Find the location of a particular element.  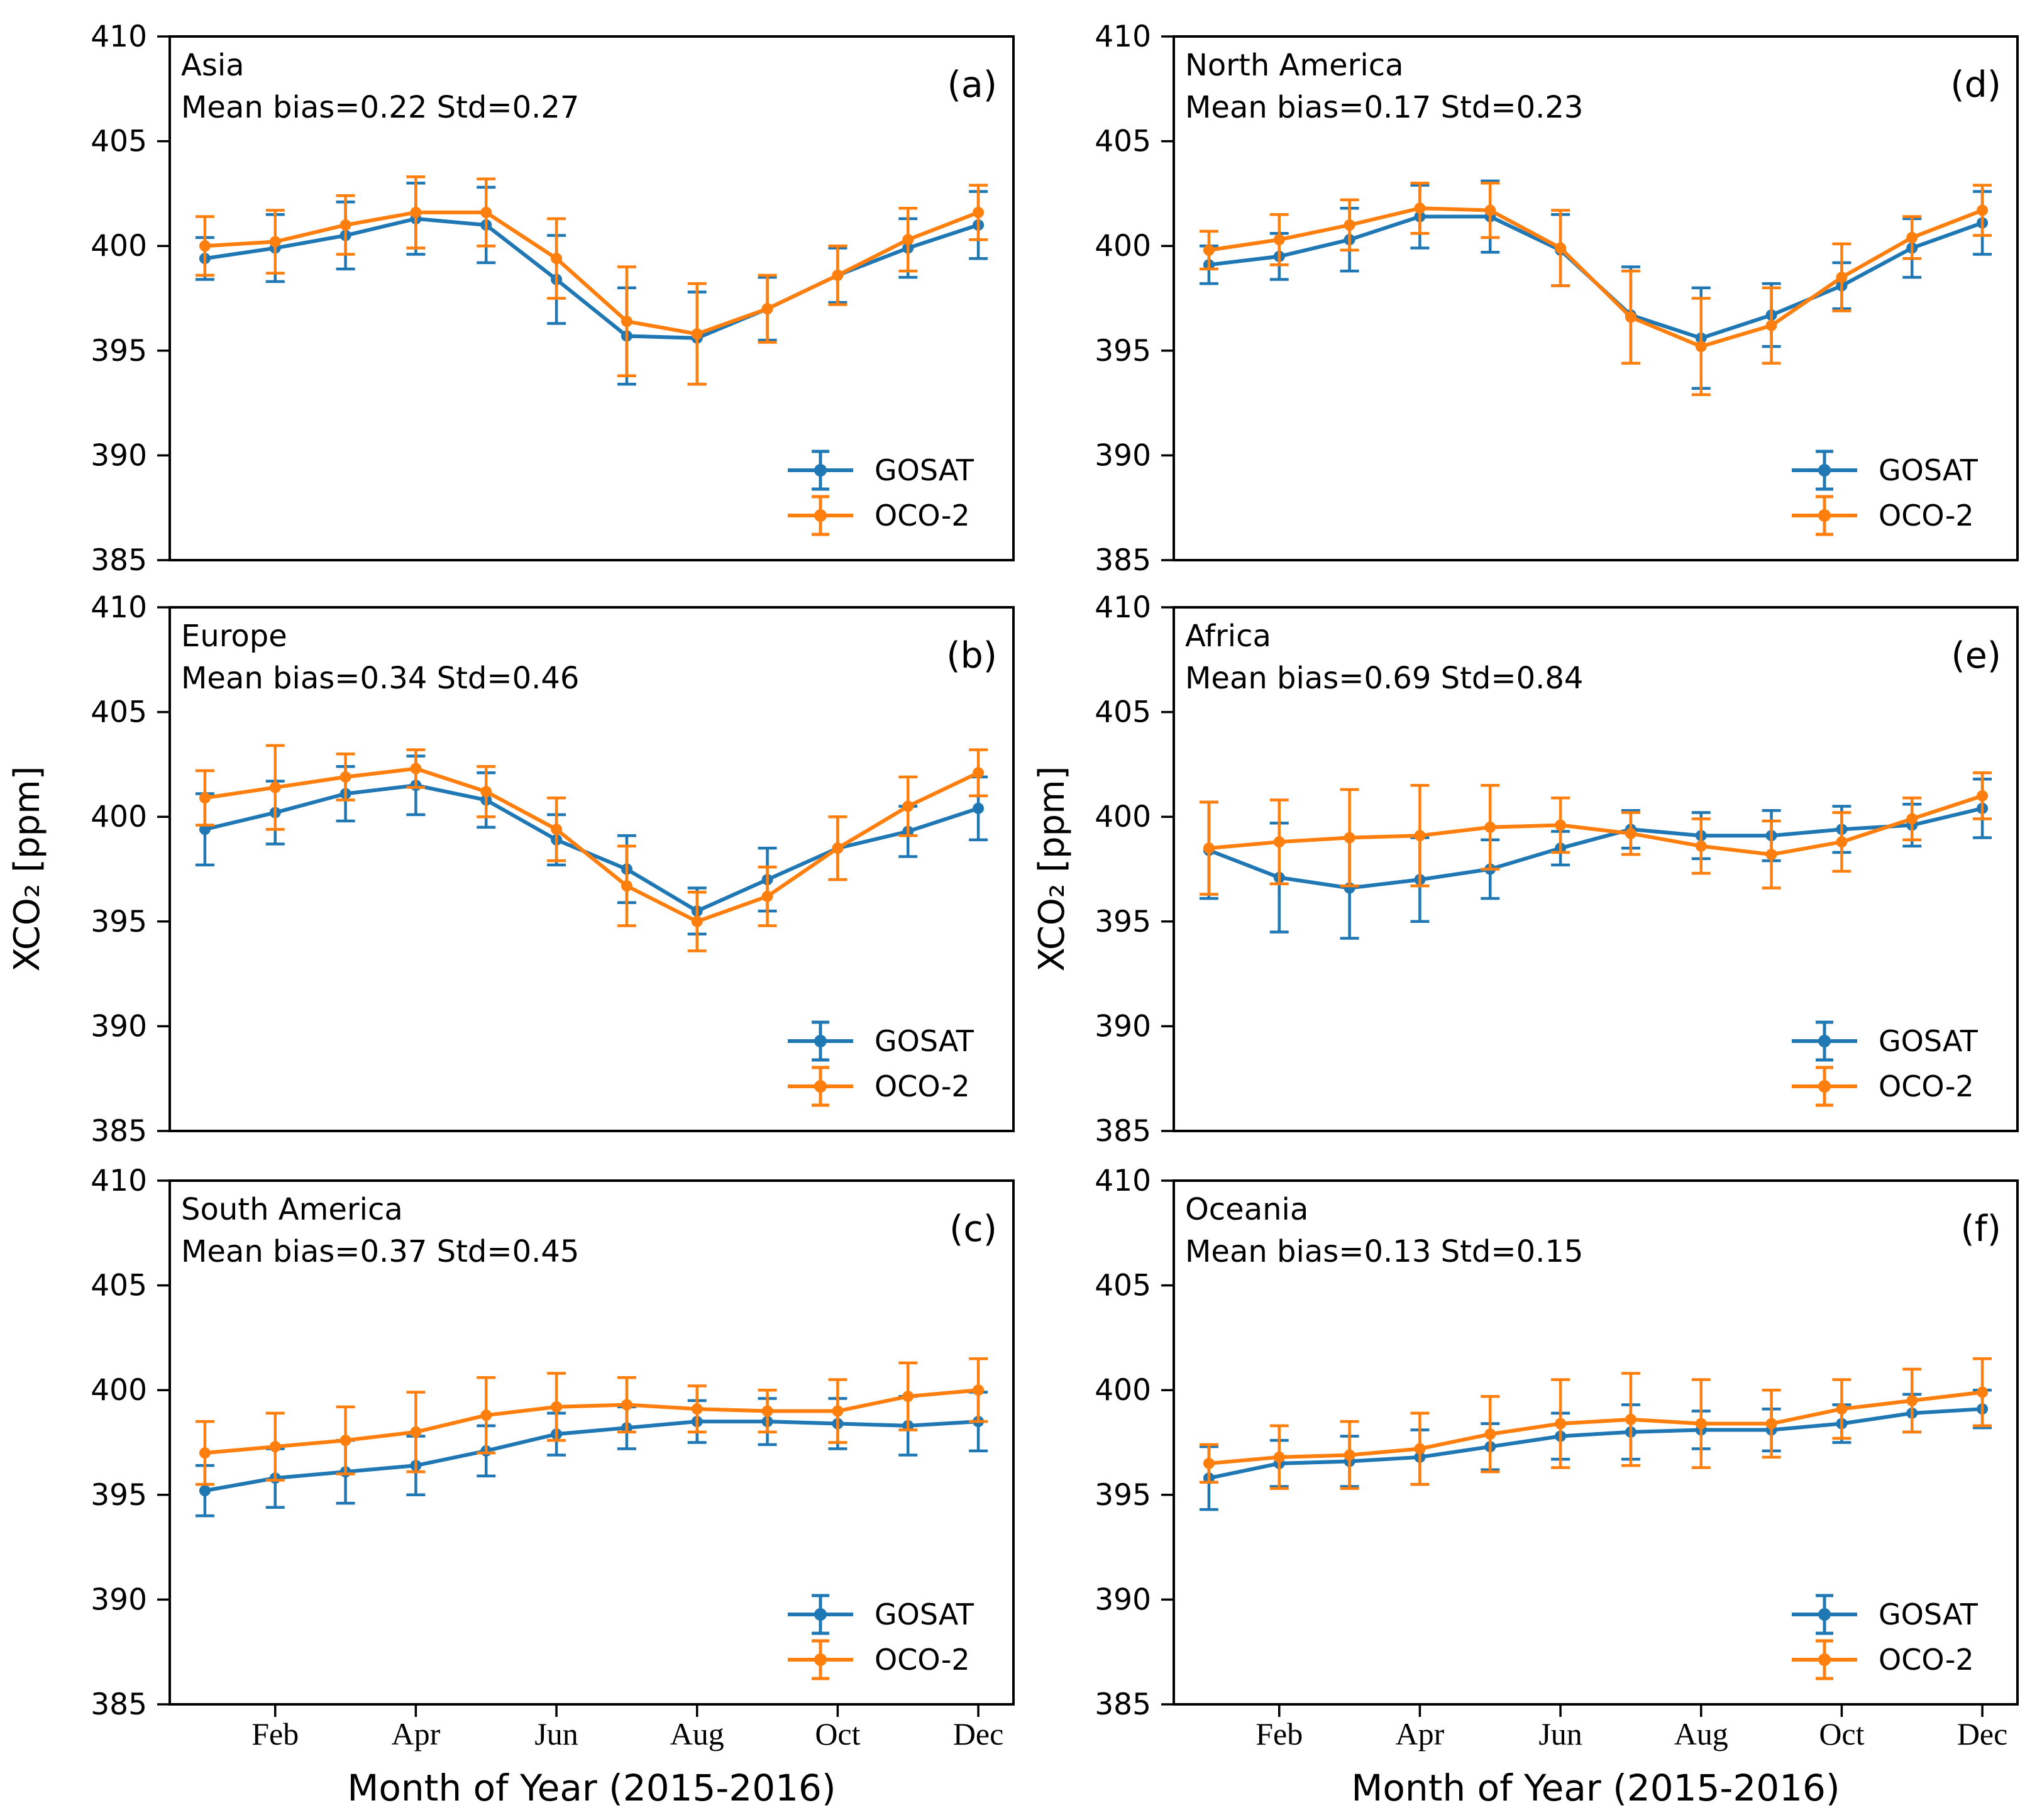

oco2-errorbars is located at coordinates (1595, 833).